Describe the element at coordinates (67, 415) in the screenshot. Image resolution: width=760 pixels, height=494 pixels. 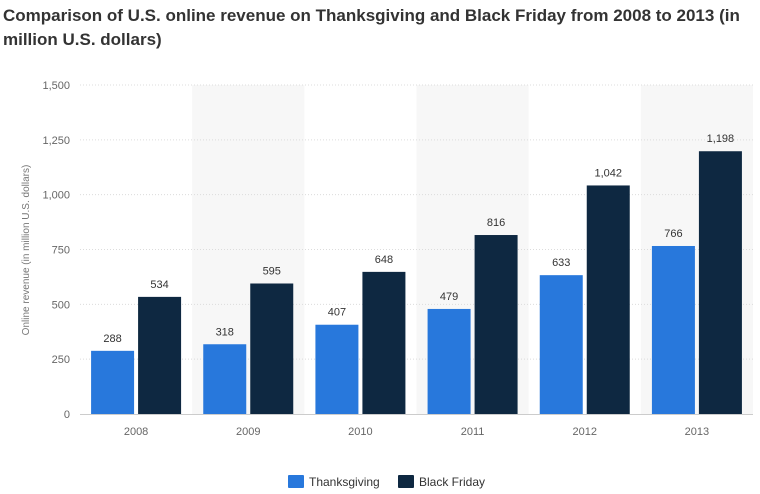
I see `y-tick-label: 0` at that location.